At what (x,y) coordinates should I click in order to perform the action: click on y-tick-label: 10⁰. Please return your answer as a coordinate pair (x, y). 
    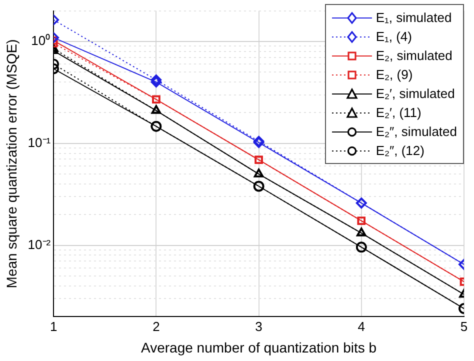
    Looking at the image, I should click on (41, 40).